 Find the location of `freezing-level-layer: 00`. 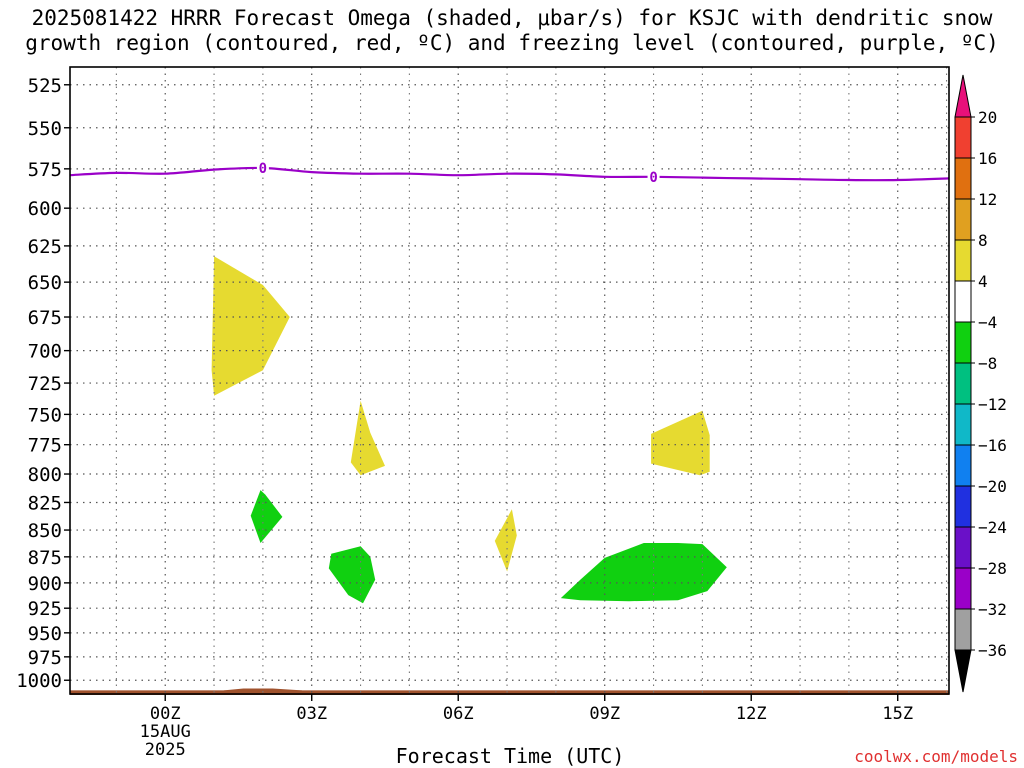

freezing-level-layer: 00 is located at coordinates (509, 172).